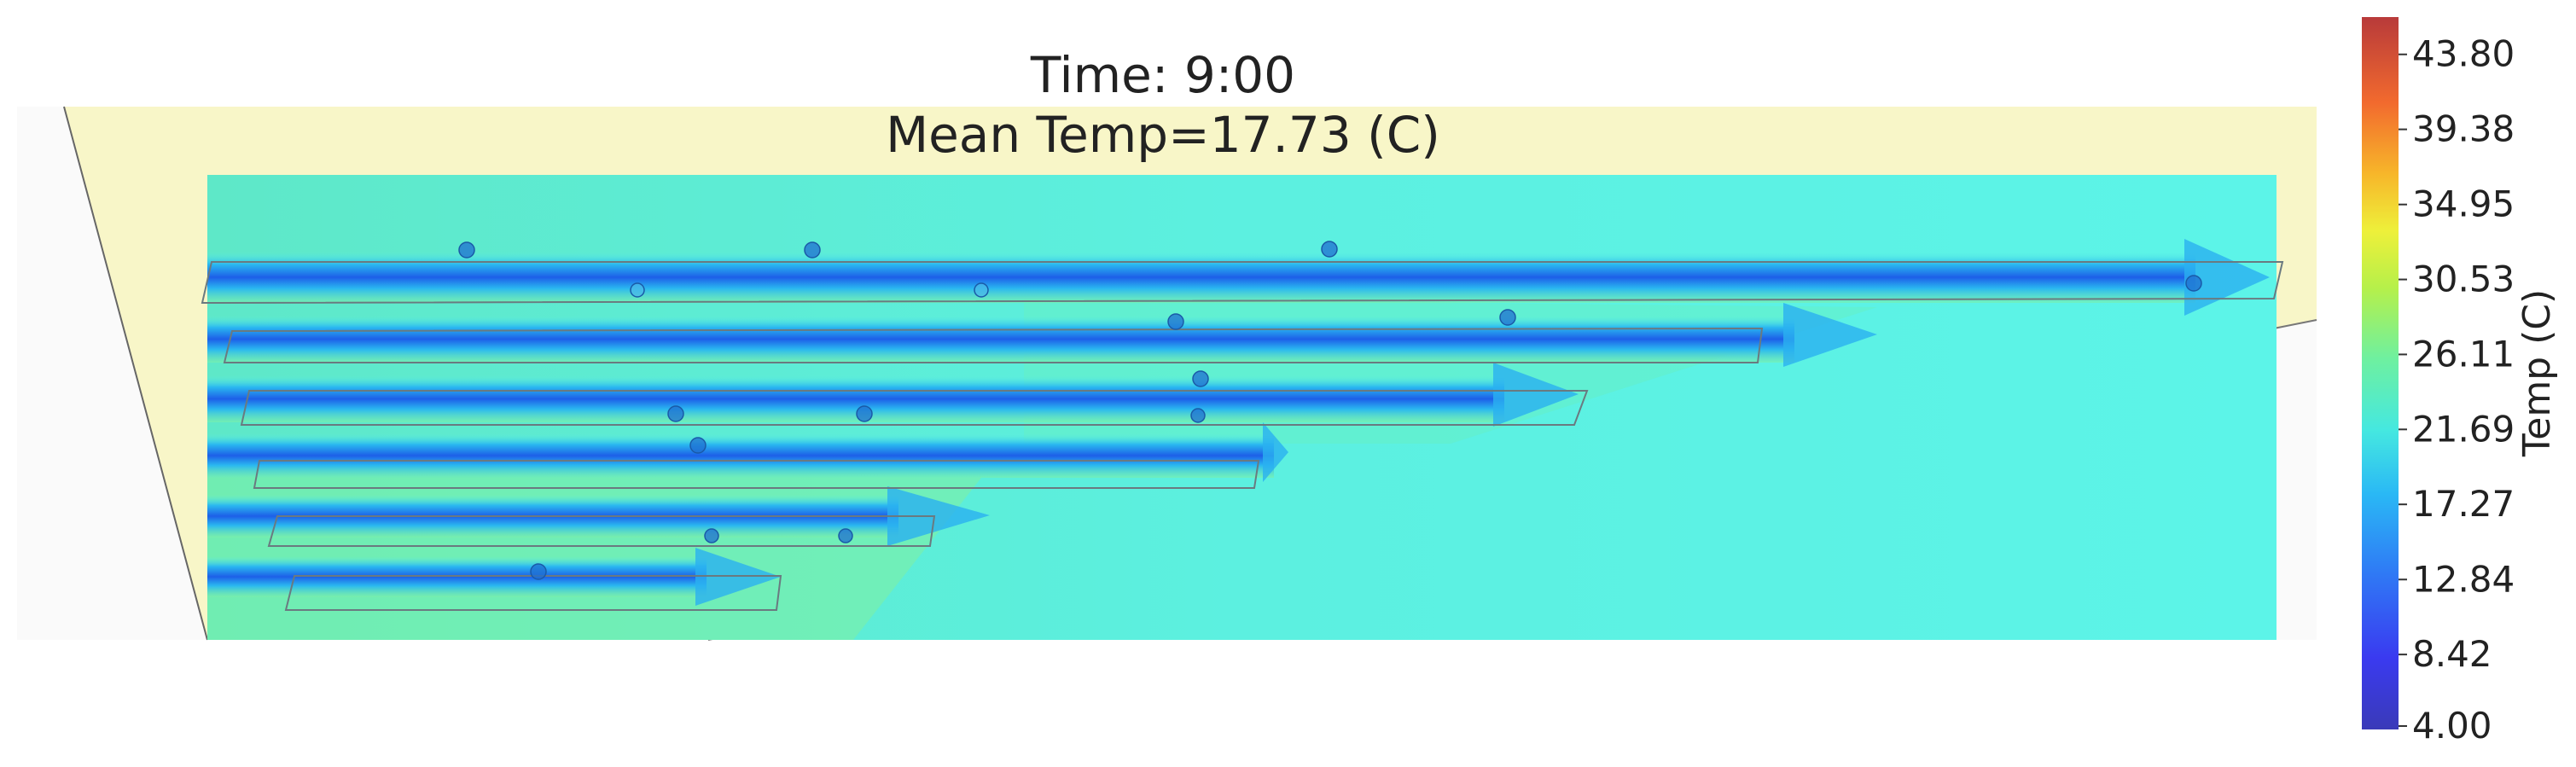  What do you see at coordinates (2380, 373) in the screenshot?
I see `colorbar` at bounding box center [2380, 373].